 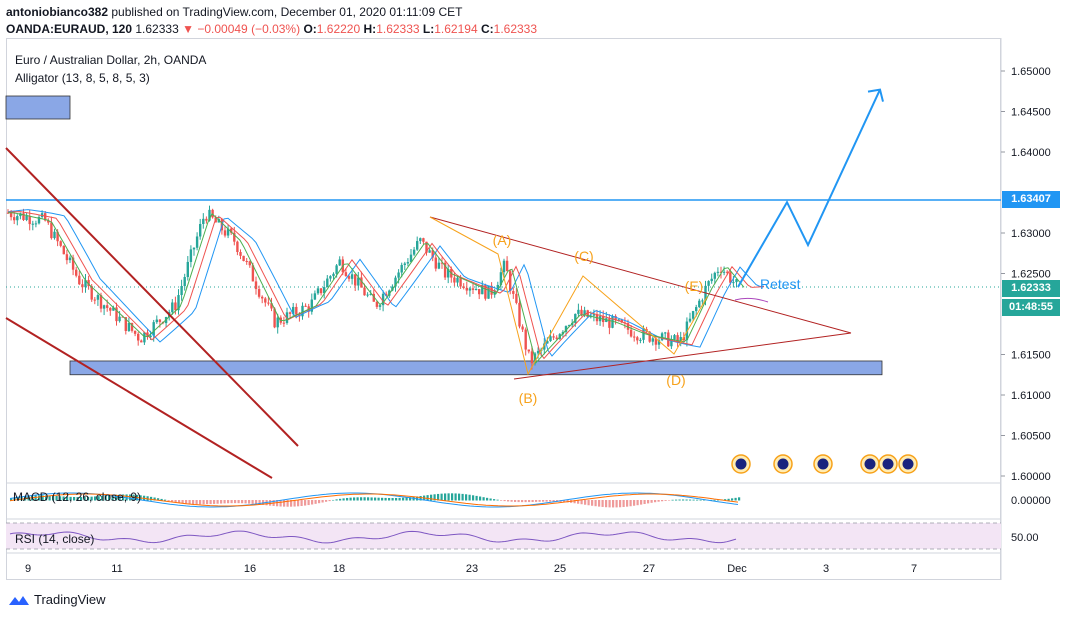 What do you see at coordinates (914, 569) in the screenshot?
I see `x-tick-label: 7` at bounding box center [914, 569].